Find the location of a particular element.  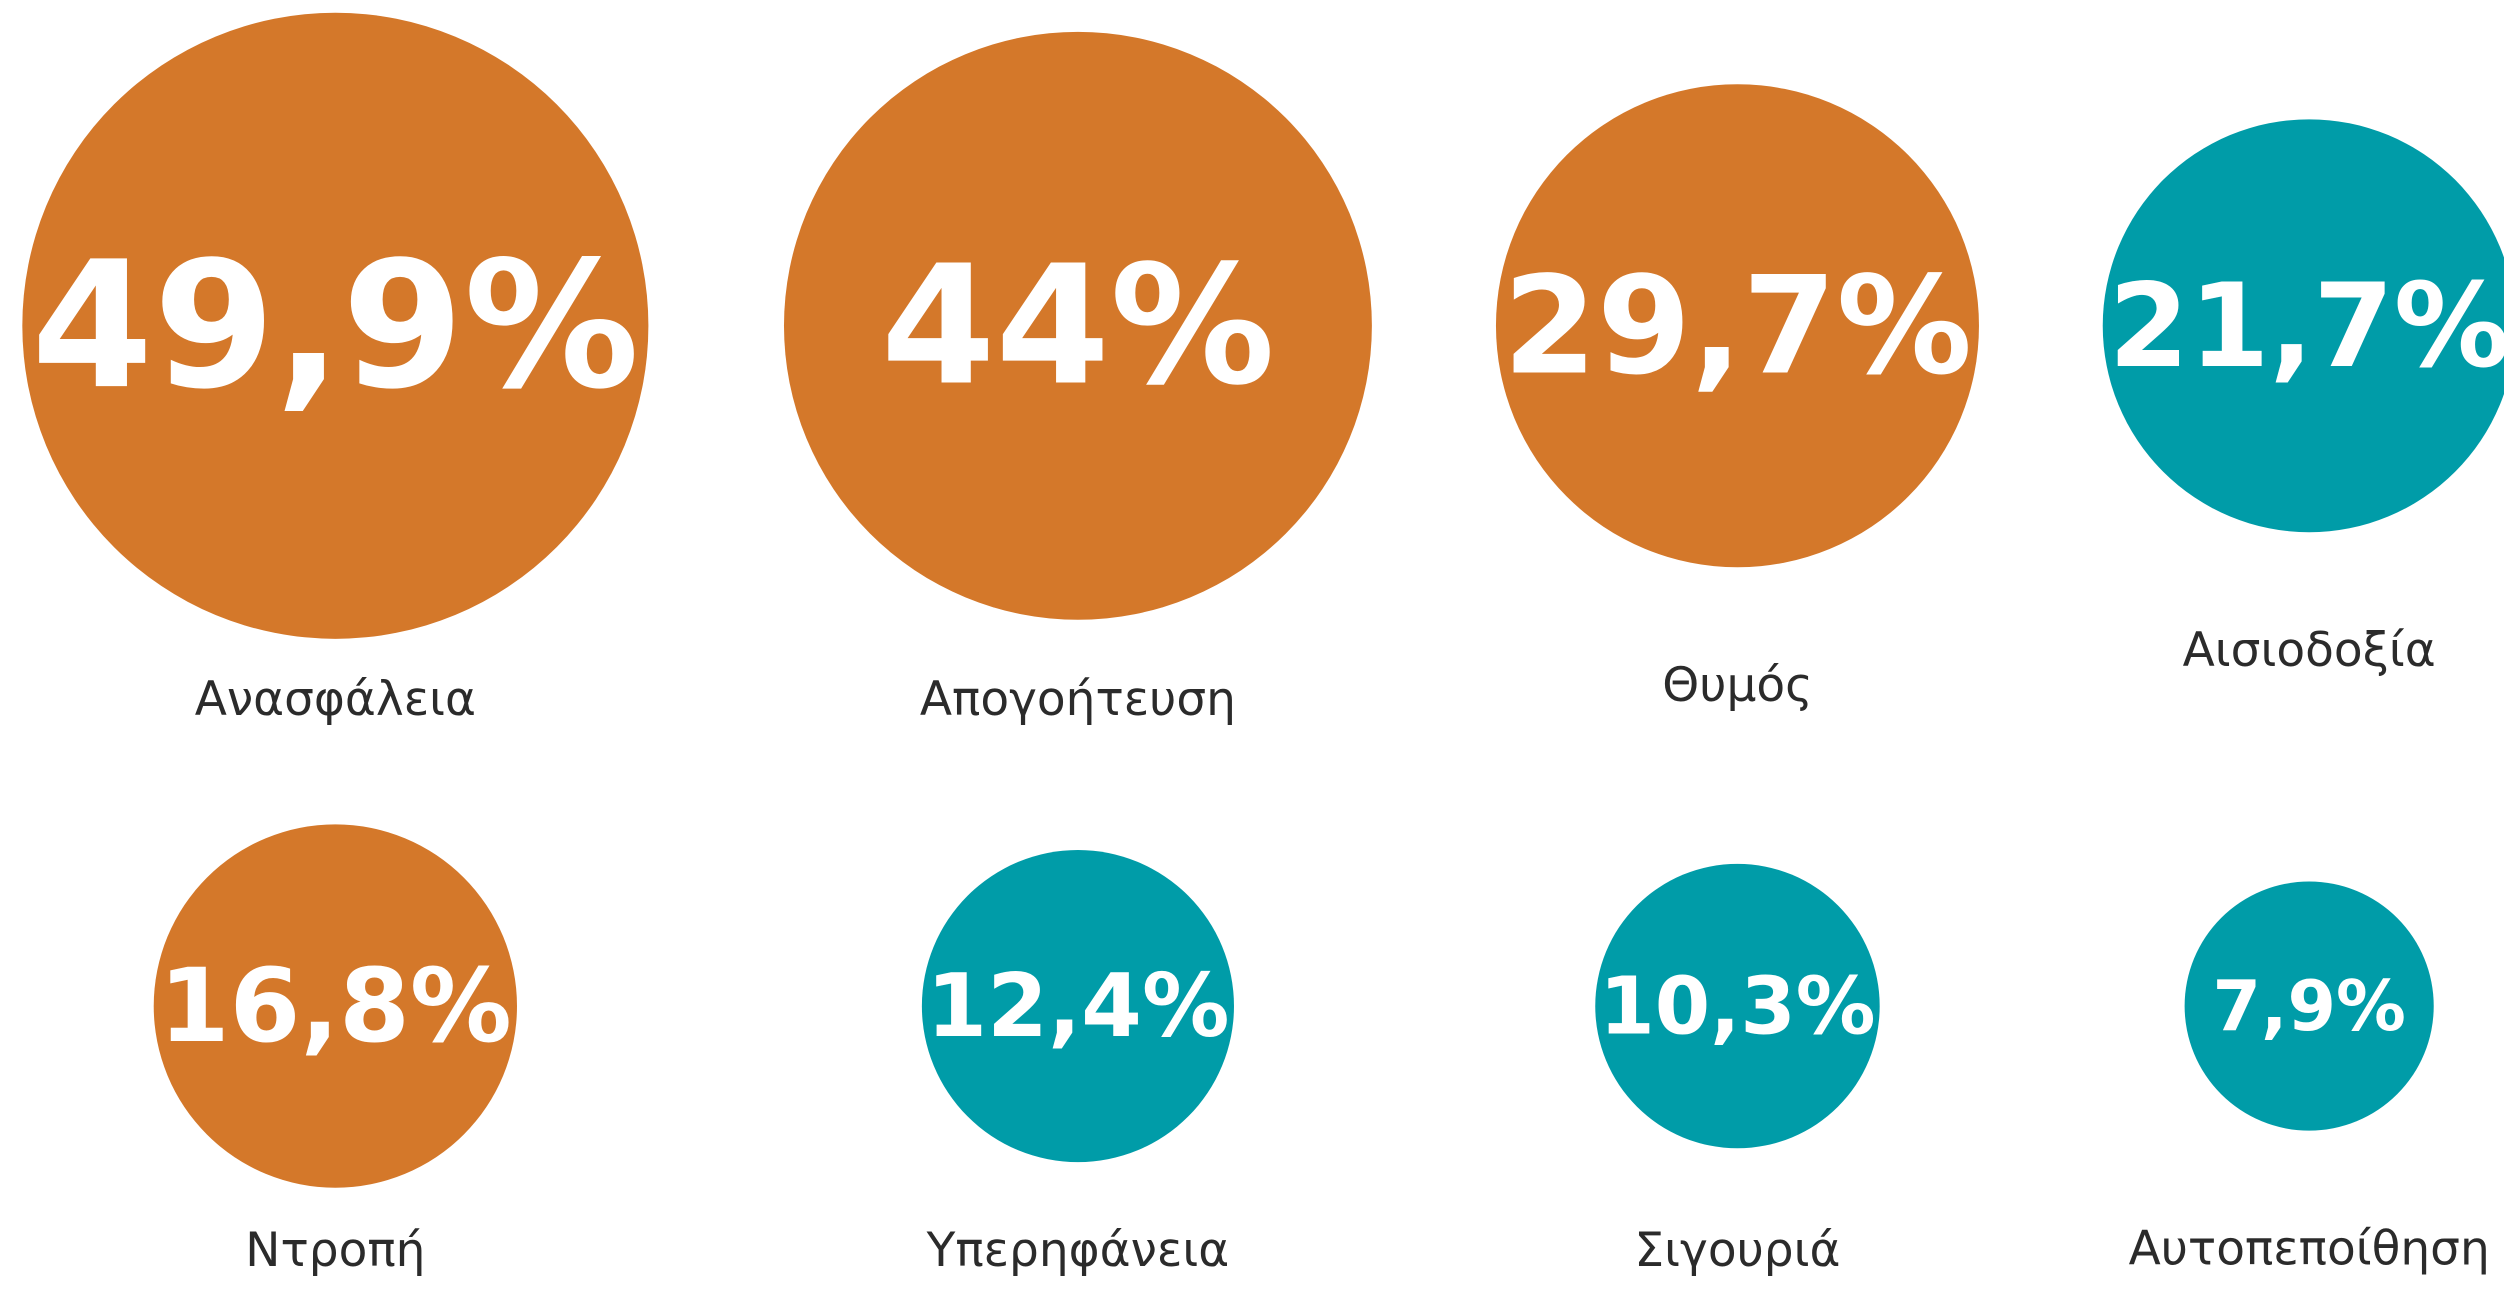

value-label: 44% is located at coordinates (1078, 325).